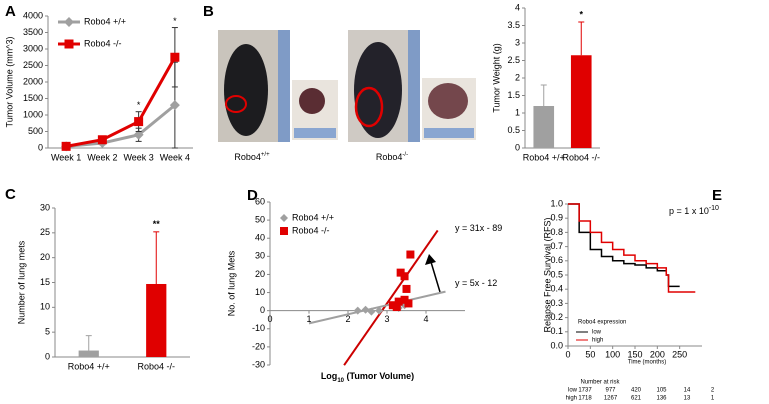 Image resolution: width=769 pixels, height=404 pixels. I want to click on y-tick-label: 25, so click(45, 232).